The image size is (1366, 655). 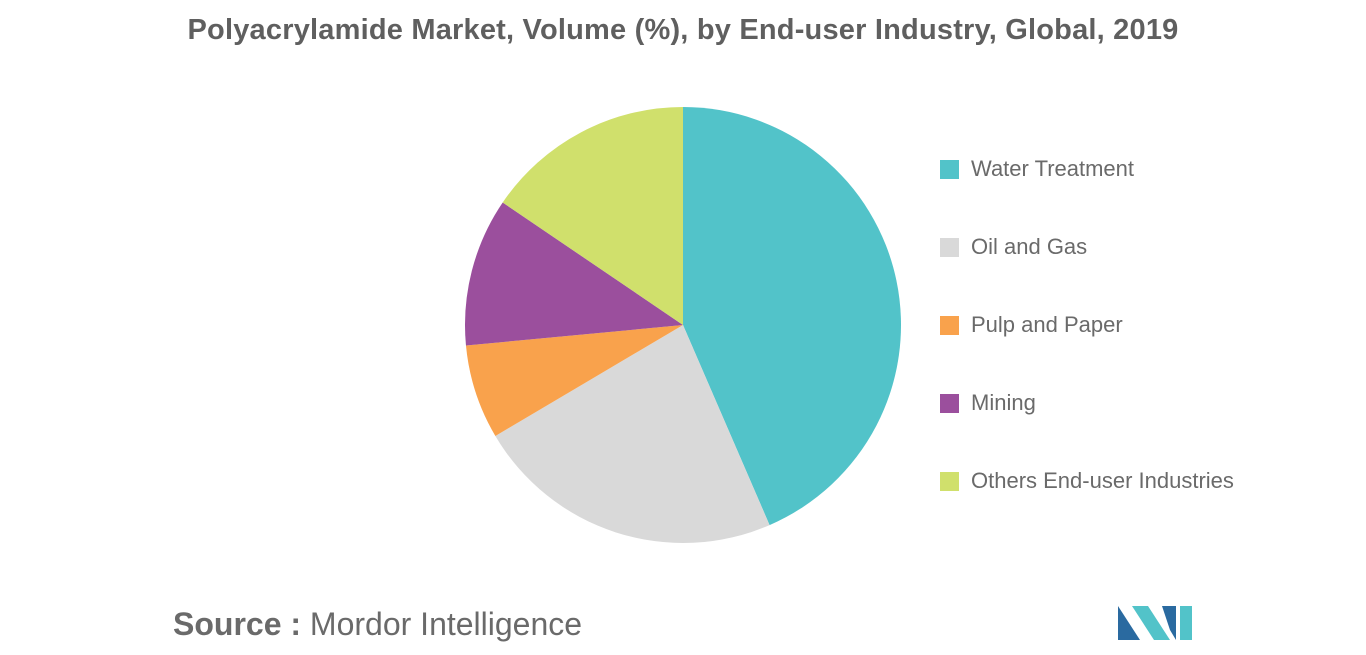 I want to click on legend-item: Water Treatment, so click(x=1087, y=191).